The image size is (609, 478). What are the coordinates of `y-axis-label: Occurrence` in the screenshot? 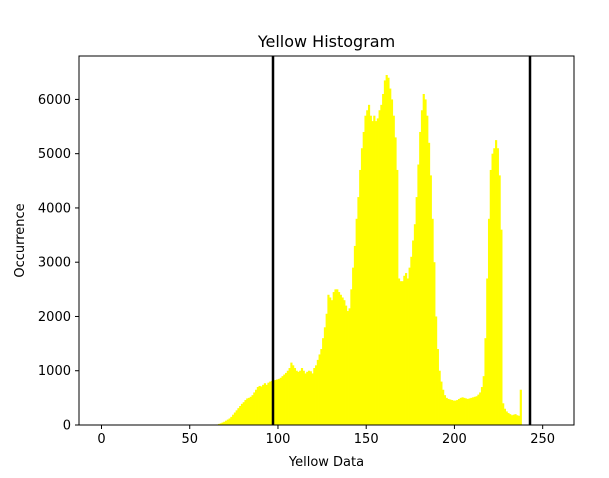 It's located at (20, 240).